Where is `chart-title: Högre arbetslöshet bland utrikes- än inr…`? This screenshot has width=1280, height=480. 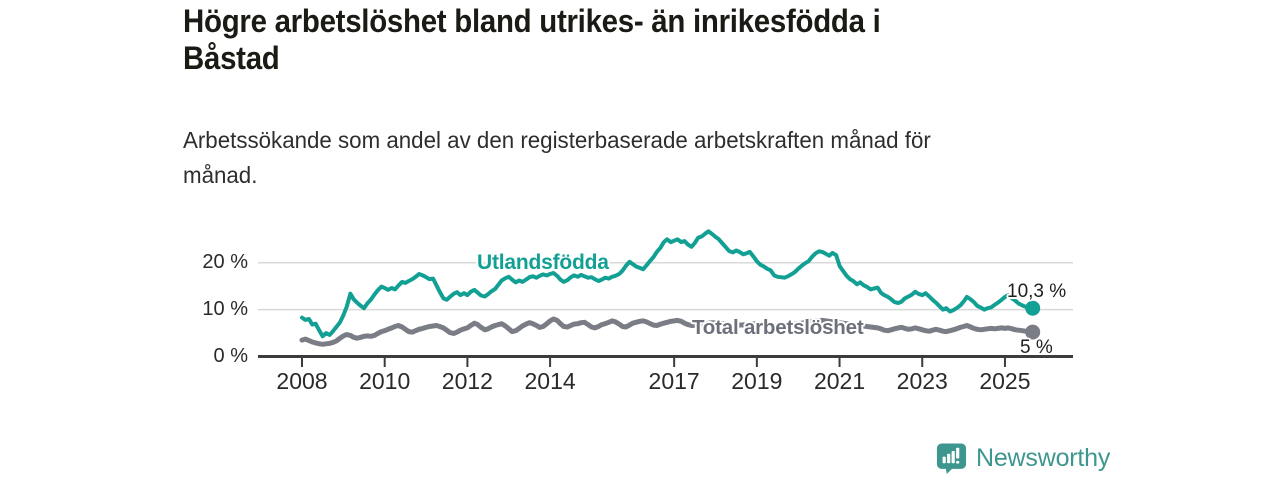 chart-title: Högre arbetslöshet bland utrikes- än inr… is located at coordinates (532, 40).